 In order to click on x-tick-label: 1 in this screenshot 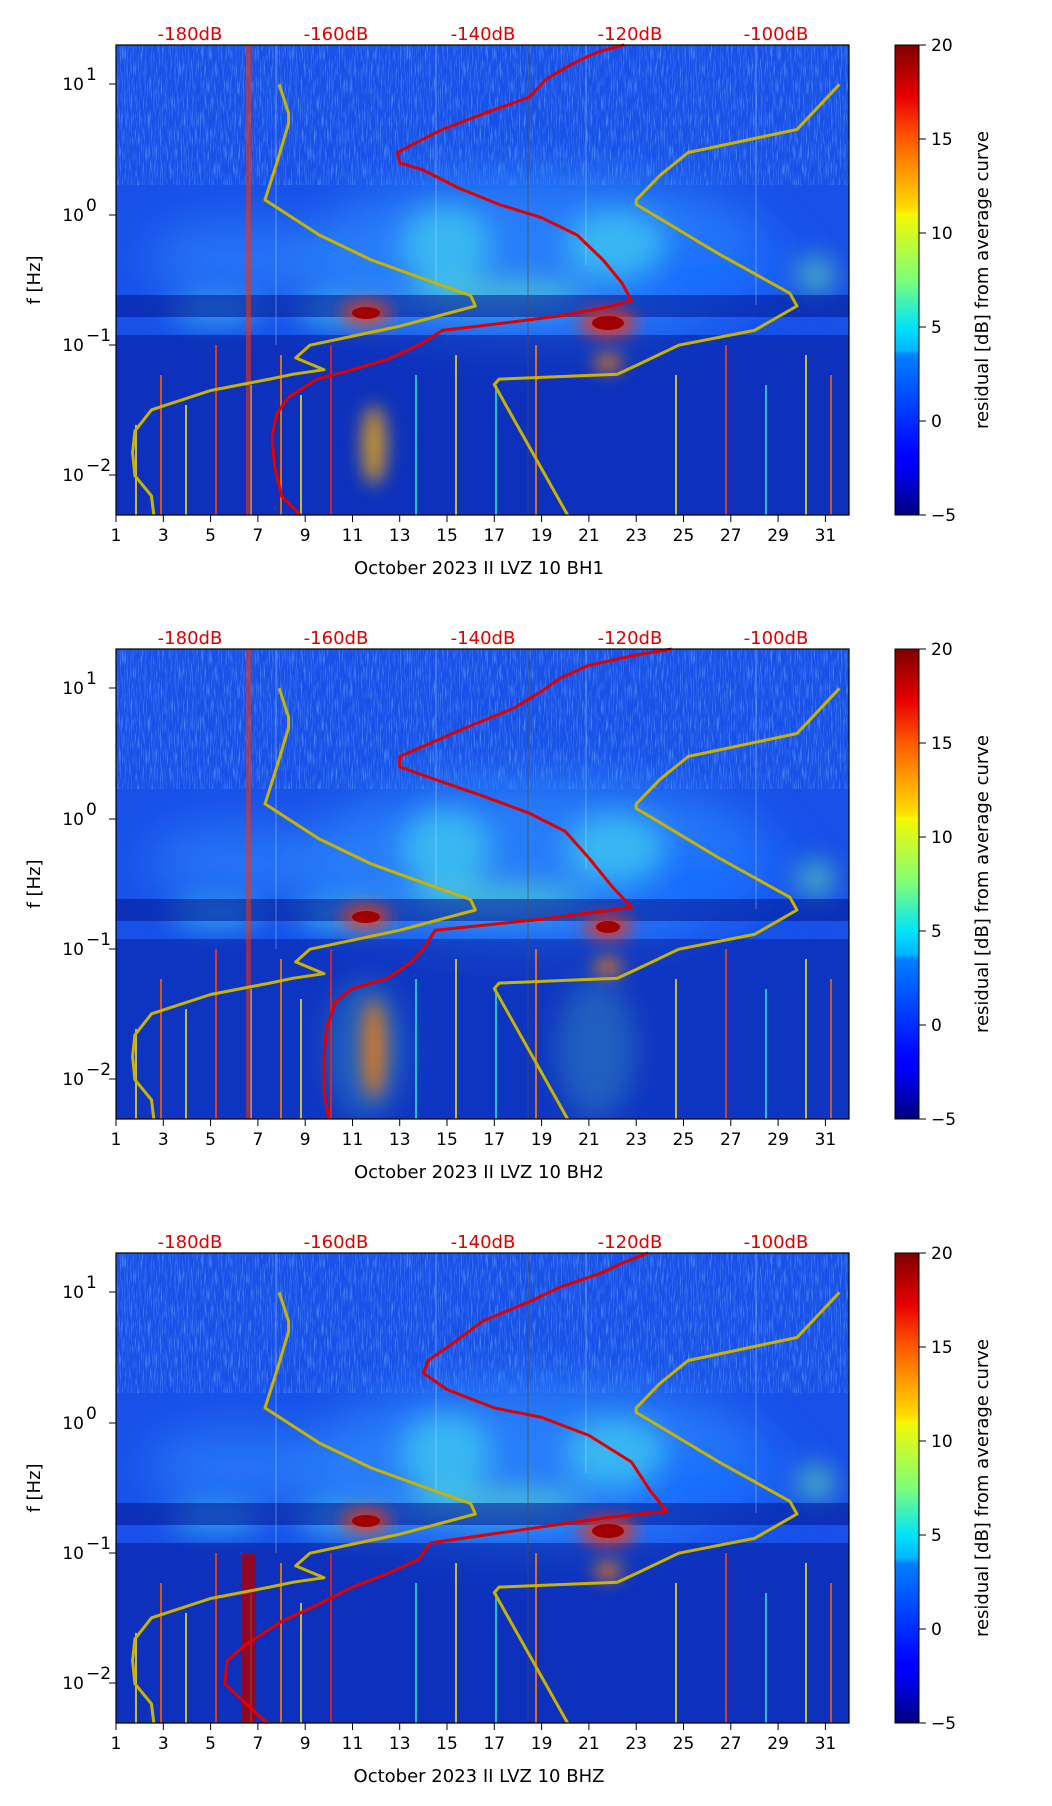, I will do `click(116, 1140)`.